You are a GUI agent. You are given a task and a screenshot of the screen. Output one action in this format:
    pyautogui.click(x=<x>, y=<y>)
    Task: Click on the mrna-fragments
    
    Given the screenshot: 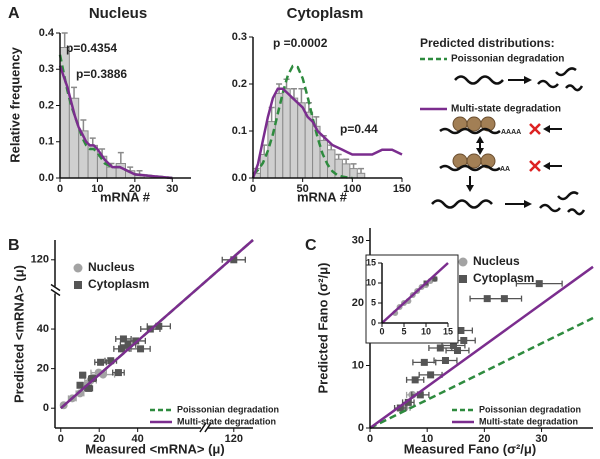 What is the action you would take?
    pyautogui.click(x=560, y=79)
    